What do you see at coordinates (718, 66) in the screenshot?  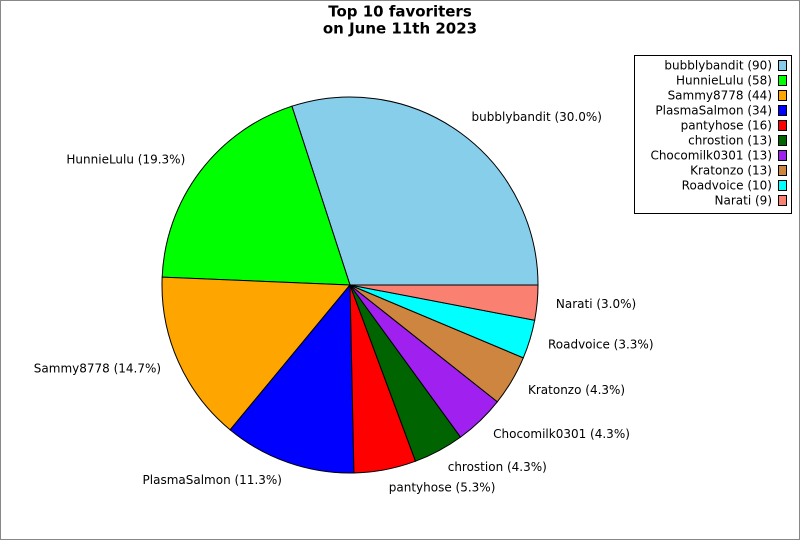 I see `legend-label: bubblybandit (90)` at bounding box center [718, 66].